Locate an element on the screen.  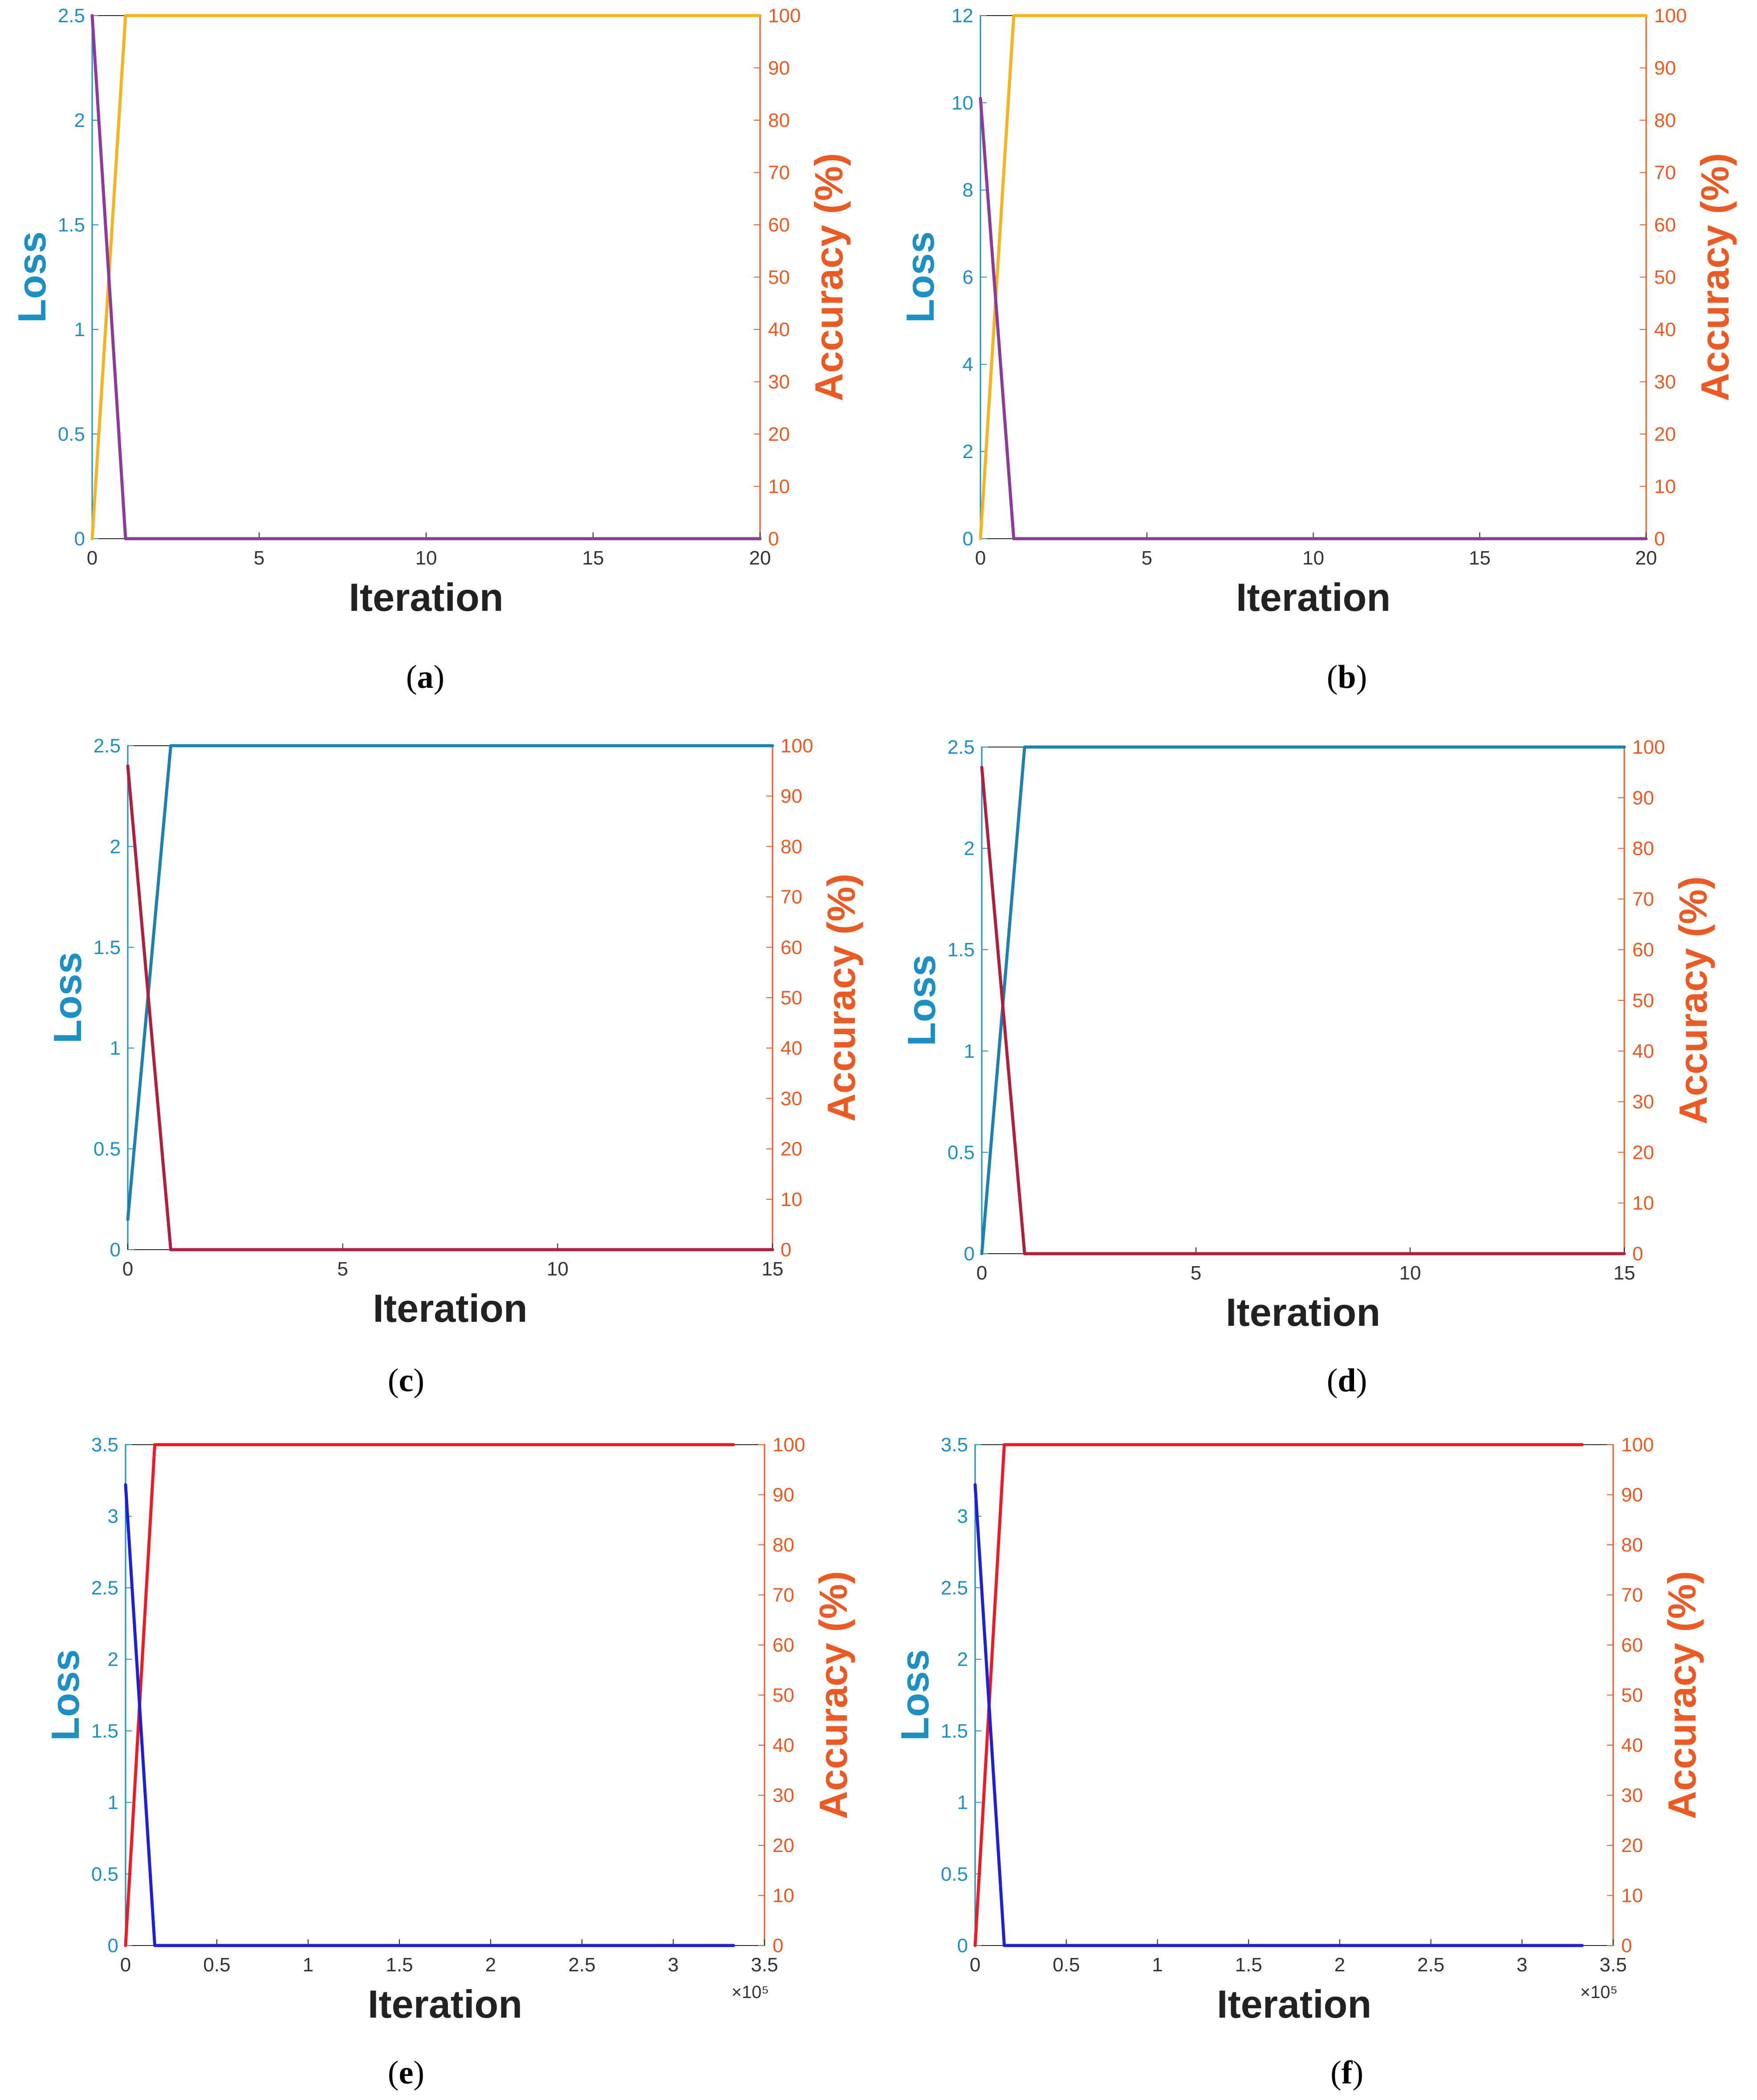
x-tick-label: 20 is located at coordinates (1646, 558).